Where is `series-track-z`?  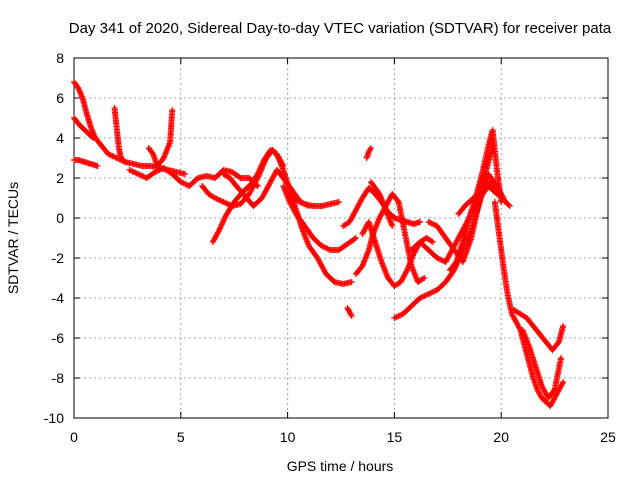 series-track-z is located at coordinates (542, 364).